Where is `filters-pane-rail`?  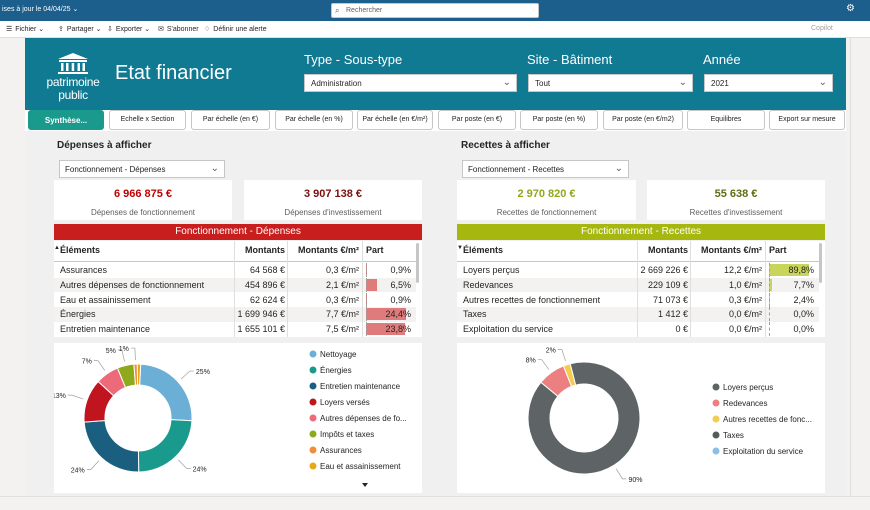 filters-pane-rail is located at coordinates (860, 274).